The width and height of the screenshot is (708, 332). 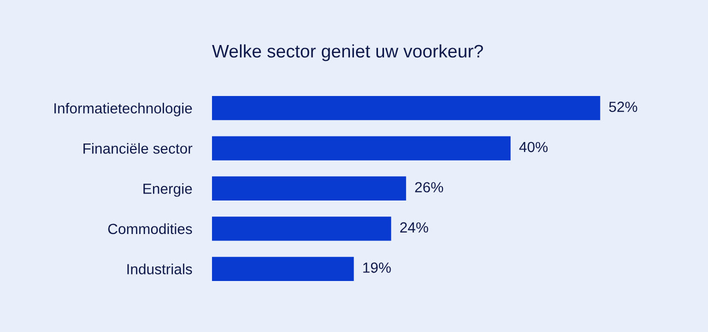 I want to click on y-tick-label: Informatietechnologie, so click(x=123, y=109).